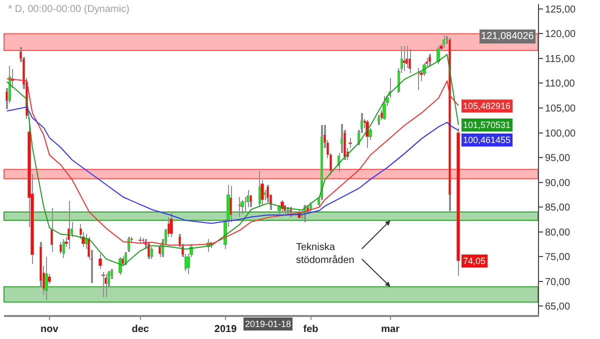  Describe the element at coordinates (557, 282) in the screenshot. I see `y-tick-label: 70,00` at that location.